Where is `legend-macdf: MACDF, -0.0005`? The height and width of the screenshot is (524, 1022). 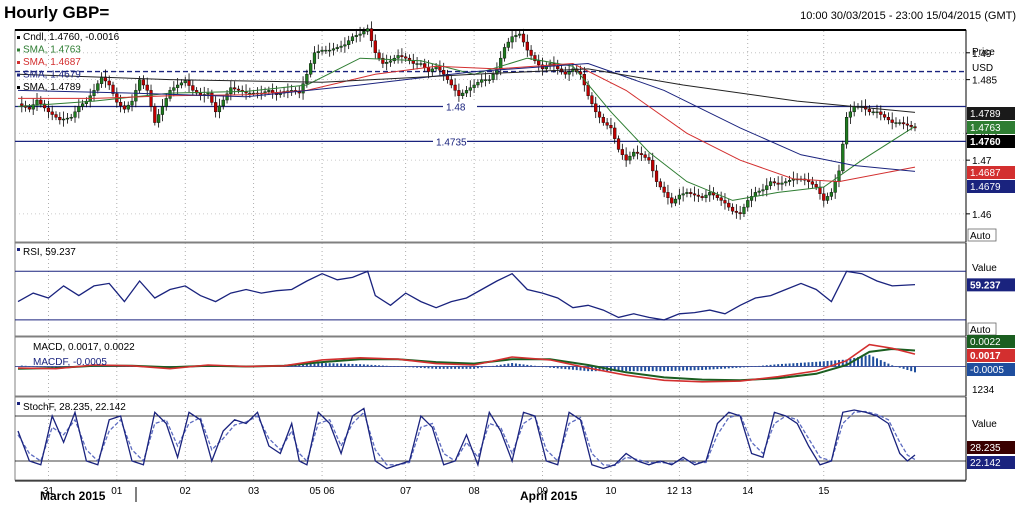 legend-macdf: MACDF, -0.0005 is located at coordinates (70, 362).